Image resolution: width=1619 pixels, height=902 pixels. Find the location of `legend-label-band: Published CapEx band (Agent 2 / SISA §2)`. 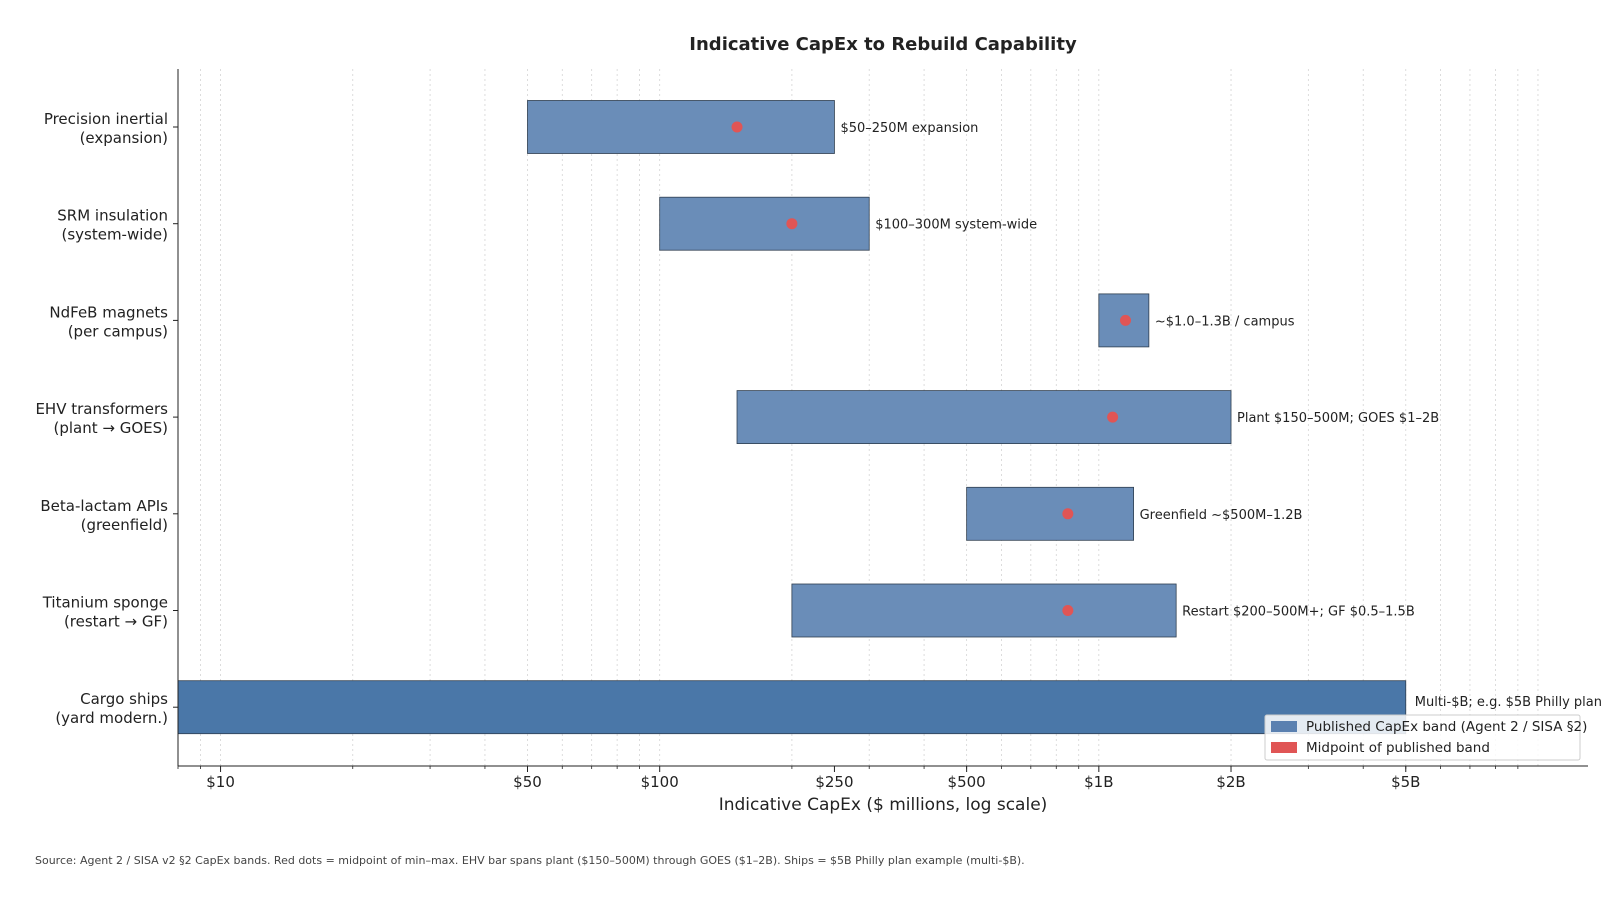

legend-label-band: Published CapEx band (Agent 2 / SISA §2) is located at coordinates (1446, 727).